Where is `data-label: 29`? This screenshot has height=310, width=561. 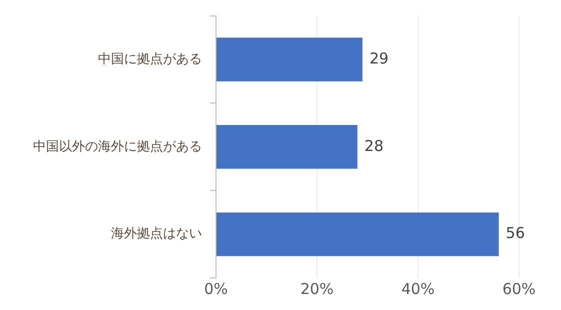 data-label: 29 is located at coordinates (379, 58).